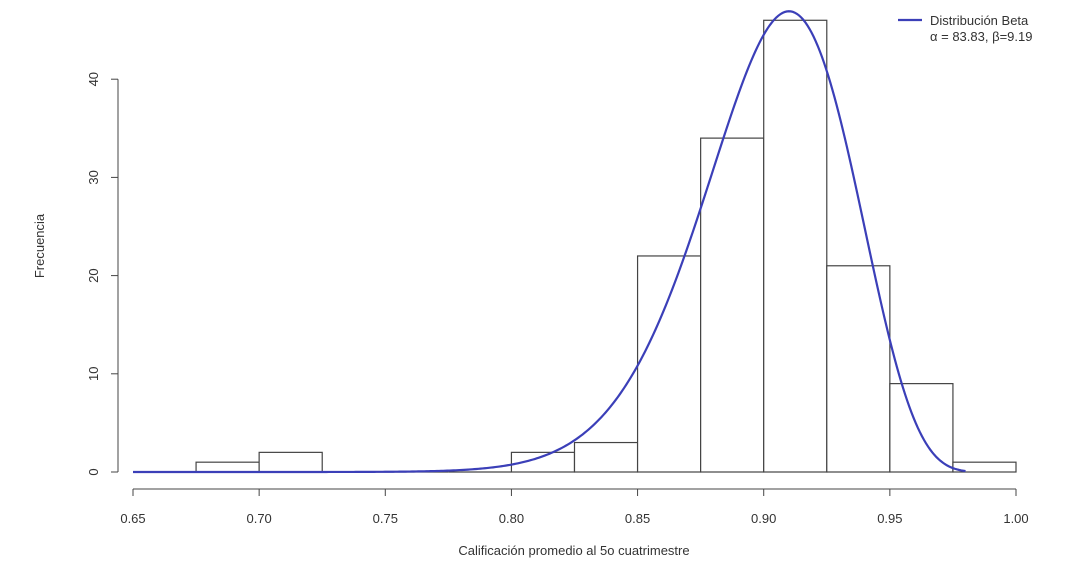 This screenshot has height=566, width=1075. I want to click on legend-label-params: α = 83.83, β=9.19, so click(981, 36).